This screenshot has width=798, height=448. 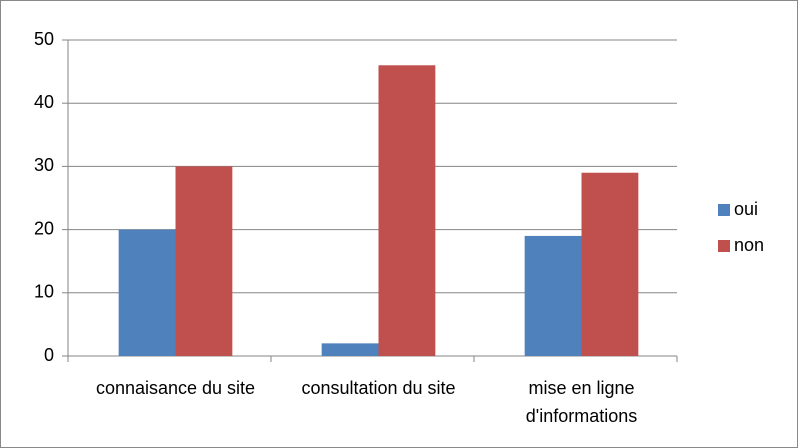 I want to click on y-tick-label: 40, so click(x=44, y=102).